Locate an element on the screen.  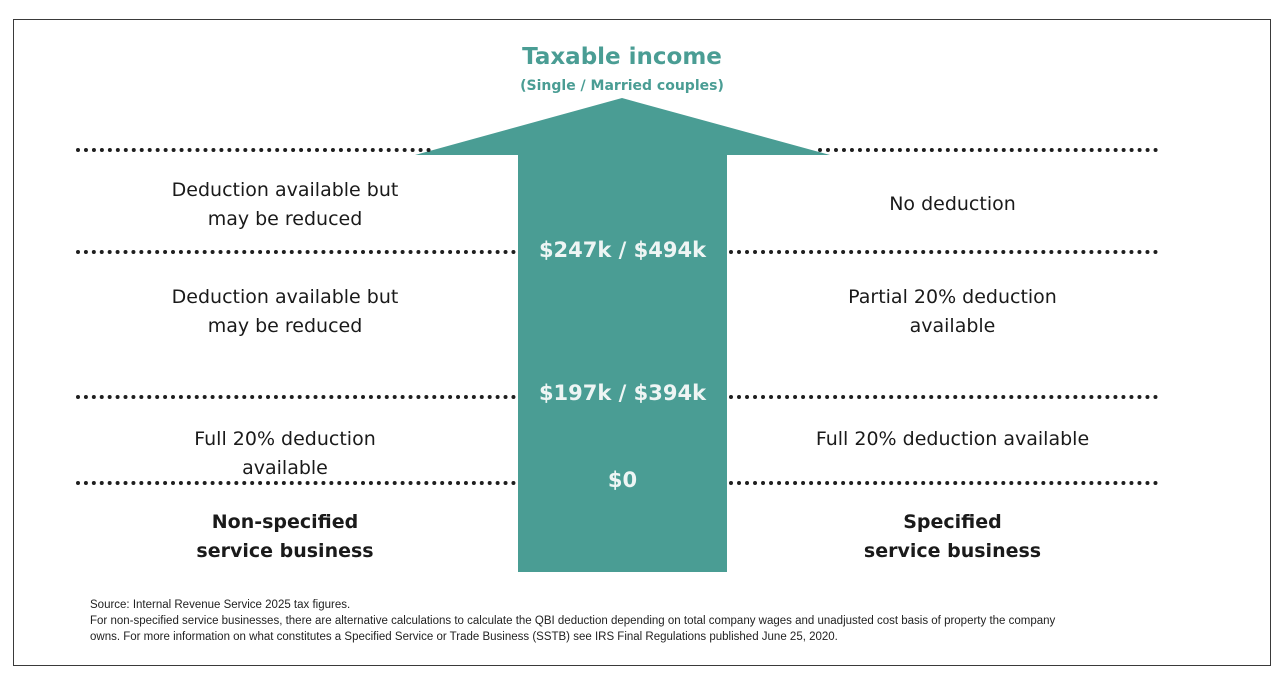
non-specified-tier-high-line2: may be reduced is located at coordinates (285, 219).